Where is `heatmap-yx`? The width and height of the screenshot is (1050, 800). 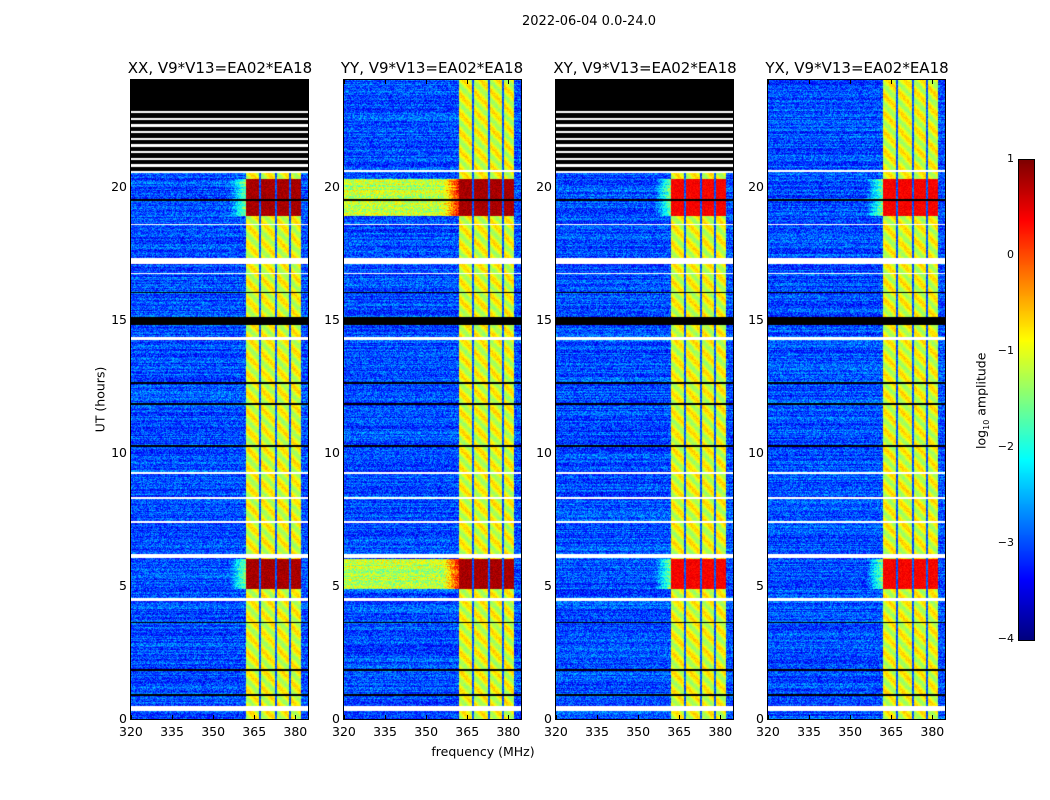 heatmap-yx is located at coordinates (856, 399).